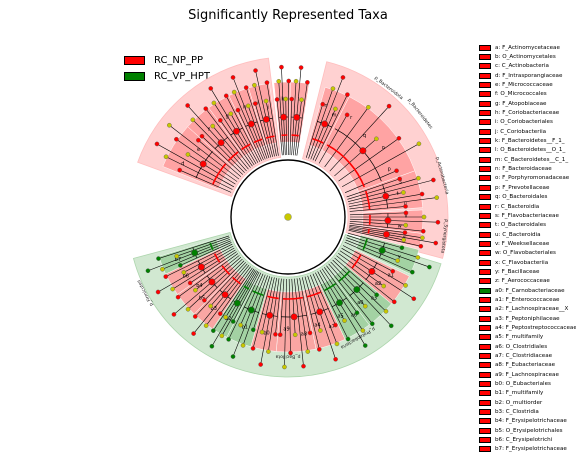 Image resolution: width=576 pixels, height=454 pixels. I want to click on key-label-13: n: F_Bacteroidaceae, so click(523, 169).